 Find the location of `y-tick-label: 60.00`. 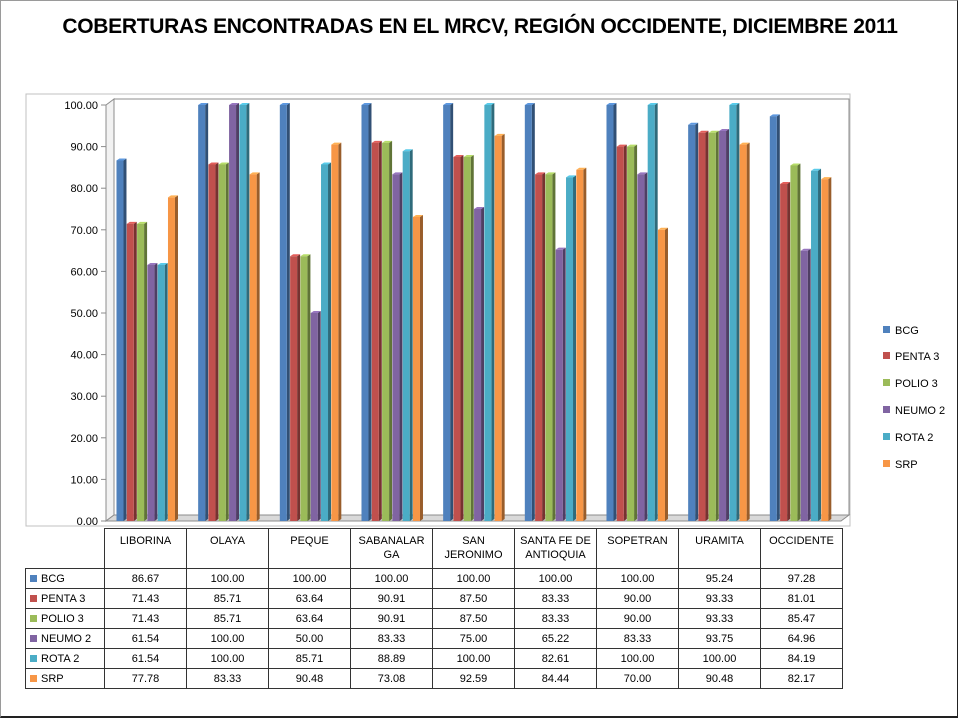

y-tick-label: 60.00 is located at coordinates (84, 272).